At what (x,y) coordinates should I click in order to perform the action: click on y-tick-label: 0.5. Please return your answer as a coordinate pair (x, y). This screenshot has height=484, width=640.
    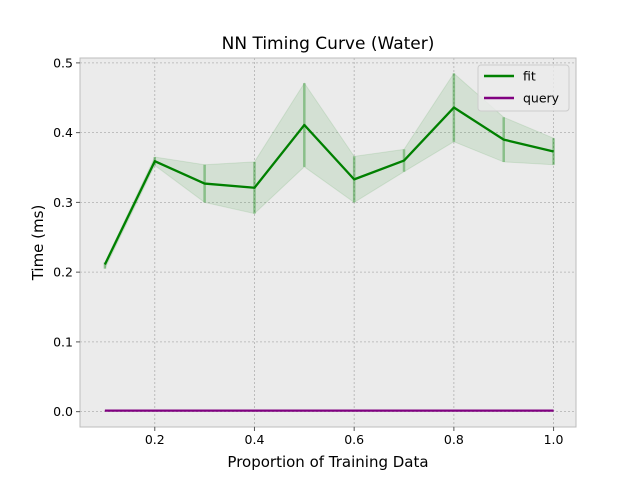
    Looking at the image, I should click on (63, 62).